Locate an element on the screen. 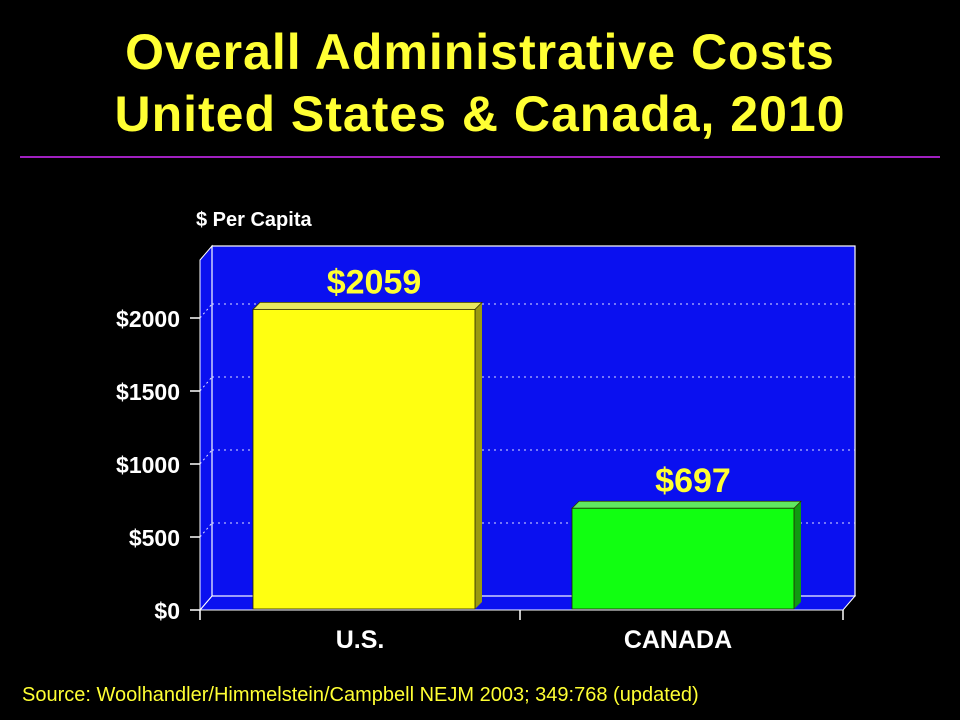  data-label-canada: $697 is located at coordinates (693, 481).